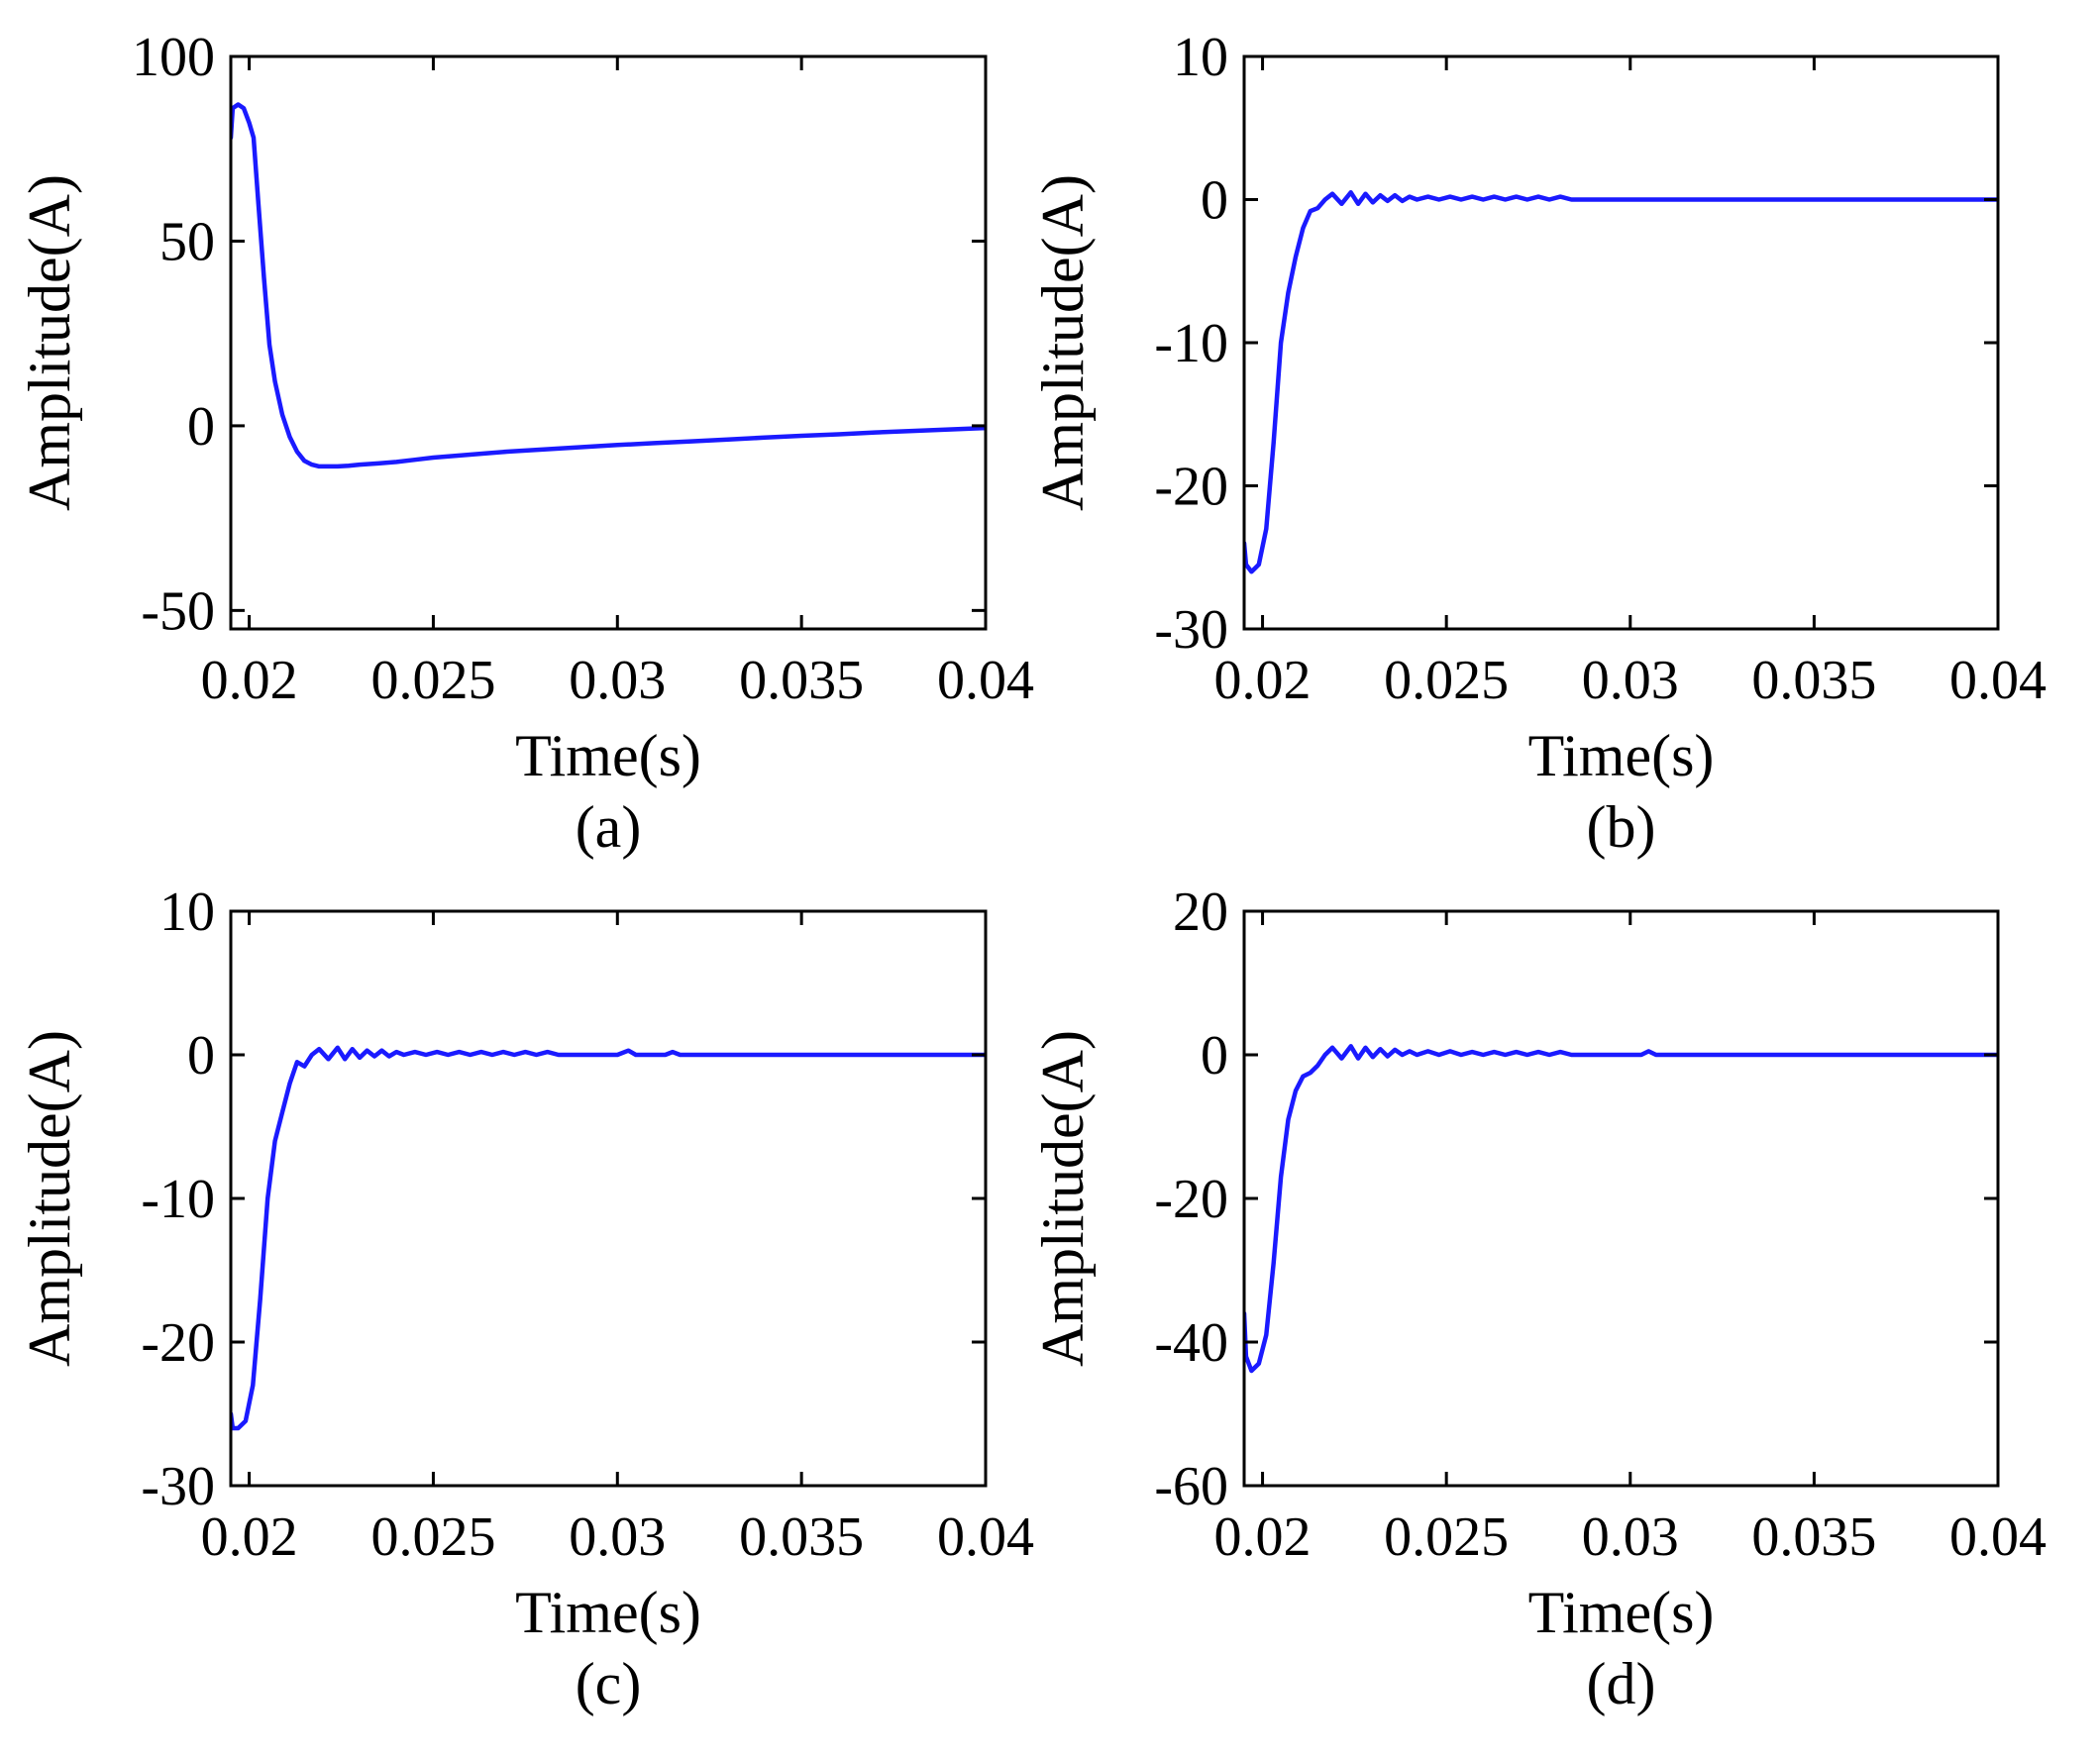 The width and height of the screenshot is (2100, 1762). Describe the element at coordinates (617, 680) in the screenshot. I see `chart-a-xtick-label: 0.03` at that location.